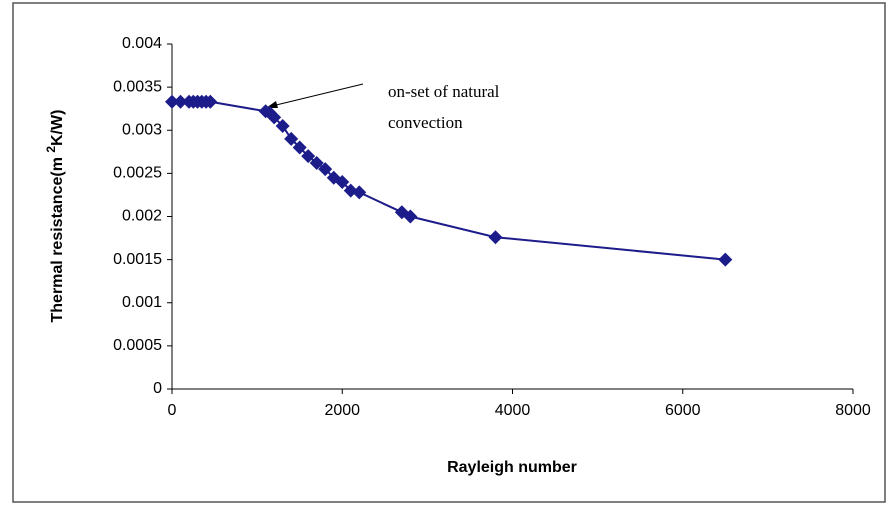 This screenshot has height=505, width=888. I want to click on arrow-head, so click(272, 104).